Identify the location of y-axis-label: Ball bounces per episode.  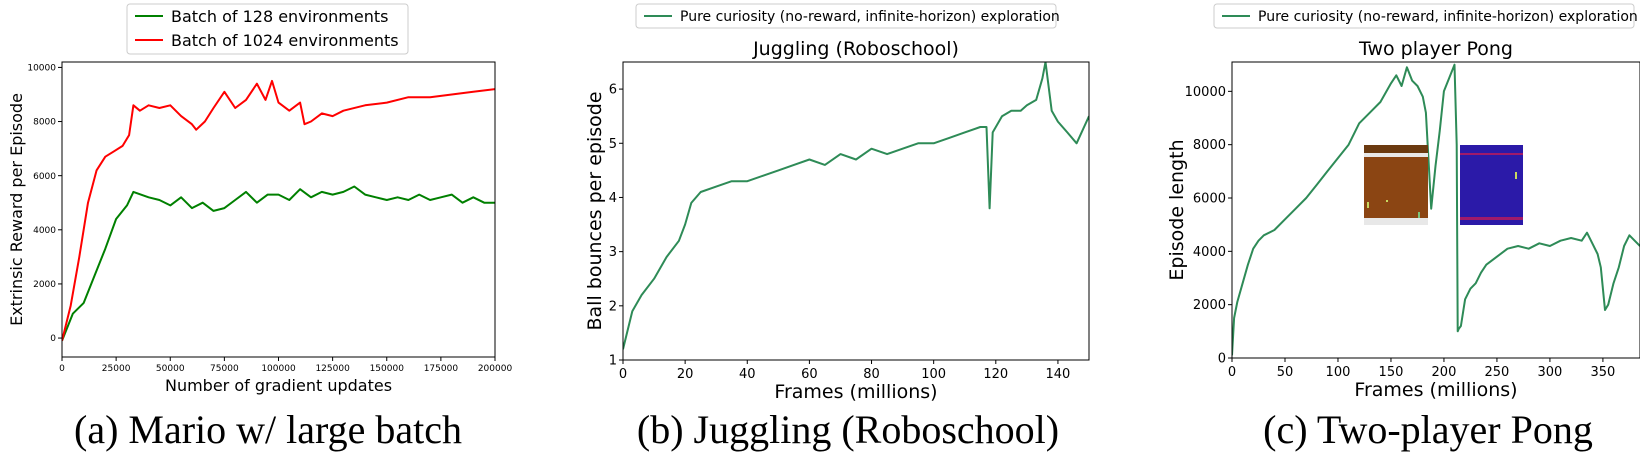
(595, 210).